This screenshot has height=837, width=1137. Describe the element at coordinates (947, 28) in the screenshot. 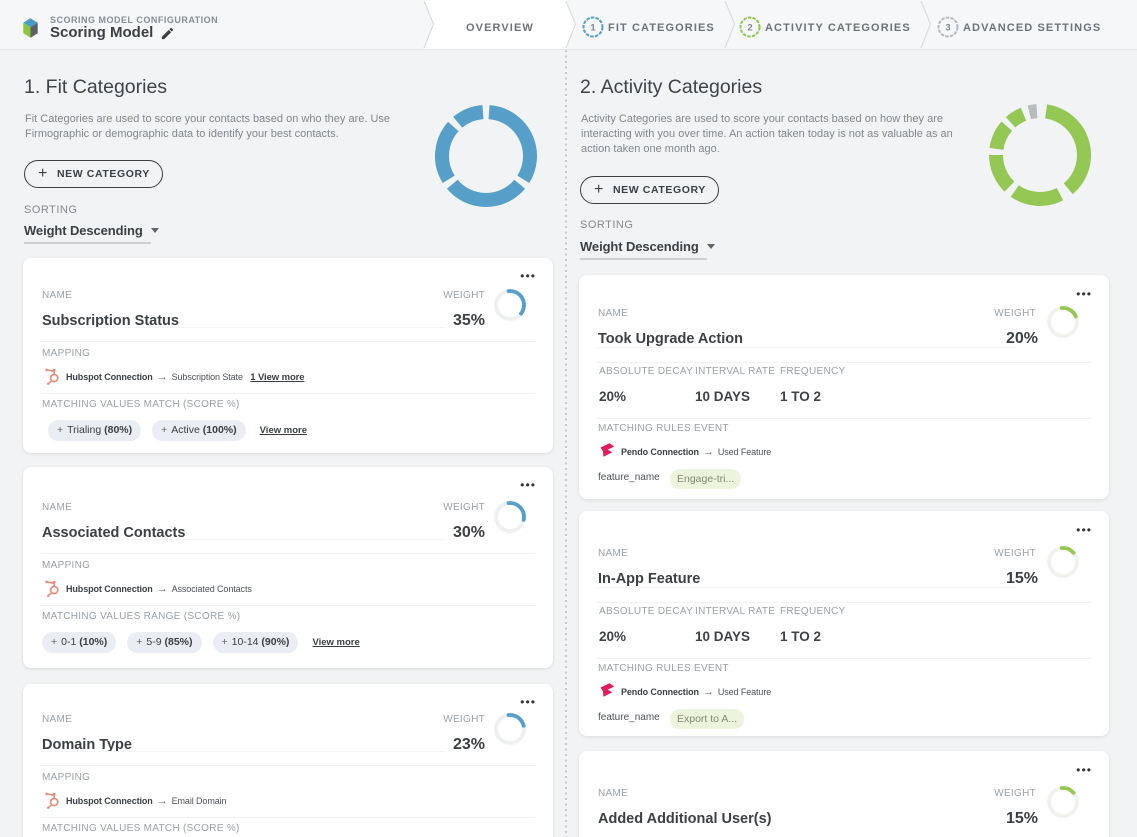

I see `svg-text: 3` at that location.